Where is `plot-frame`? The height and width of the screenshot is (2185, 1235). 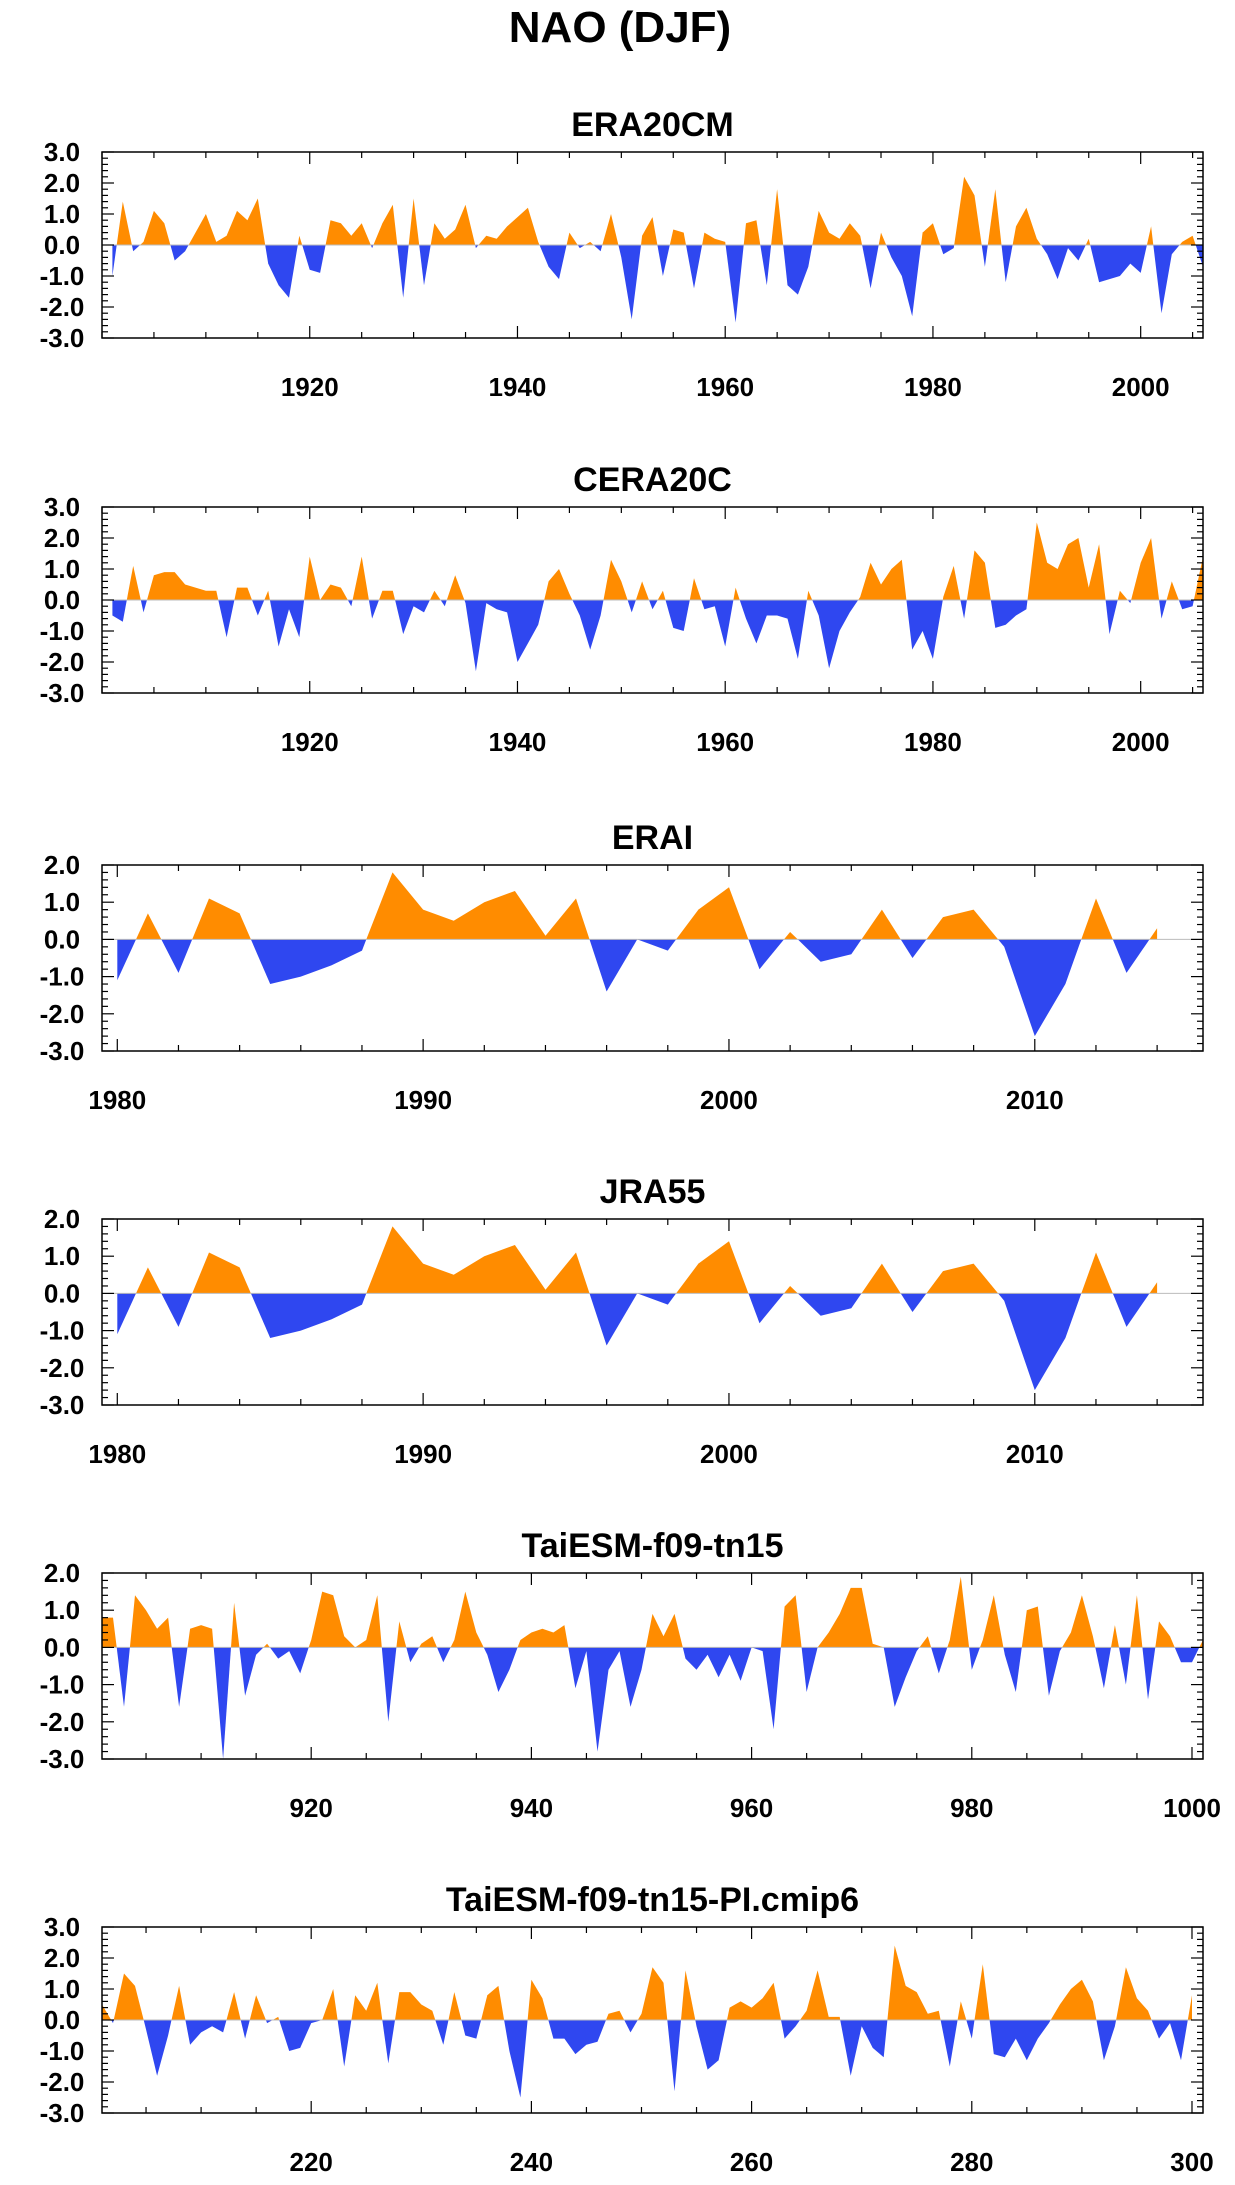
plot-frame is located at coordinates (652, 1666).